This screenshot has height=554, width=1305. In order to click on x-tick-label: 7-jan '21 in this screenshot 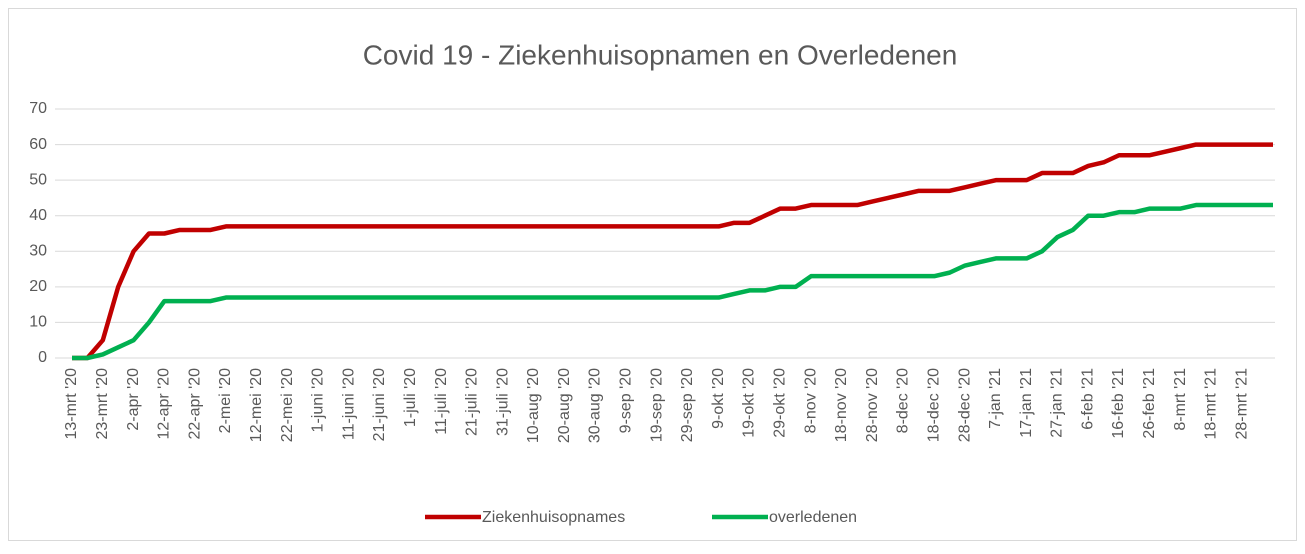, I will do `click(995, 398)`.